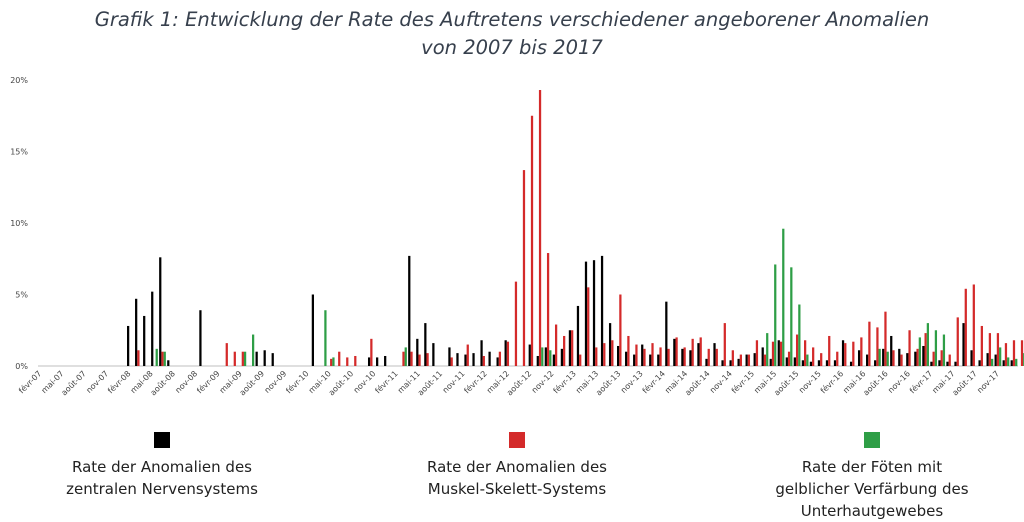  I want to click on x-tick-label: août-17, so click(965, 383).